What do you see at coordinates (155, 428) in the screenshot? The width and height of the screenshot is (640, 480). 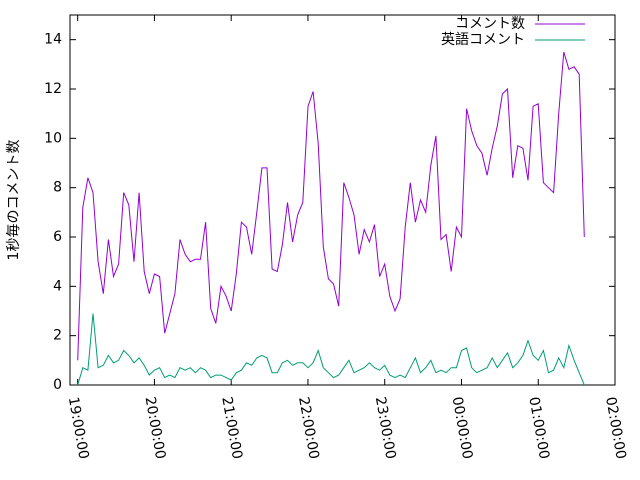 I see `x-tick-label: 20:00:00` at bounding box center [155, 428].